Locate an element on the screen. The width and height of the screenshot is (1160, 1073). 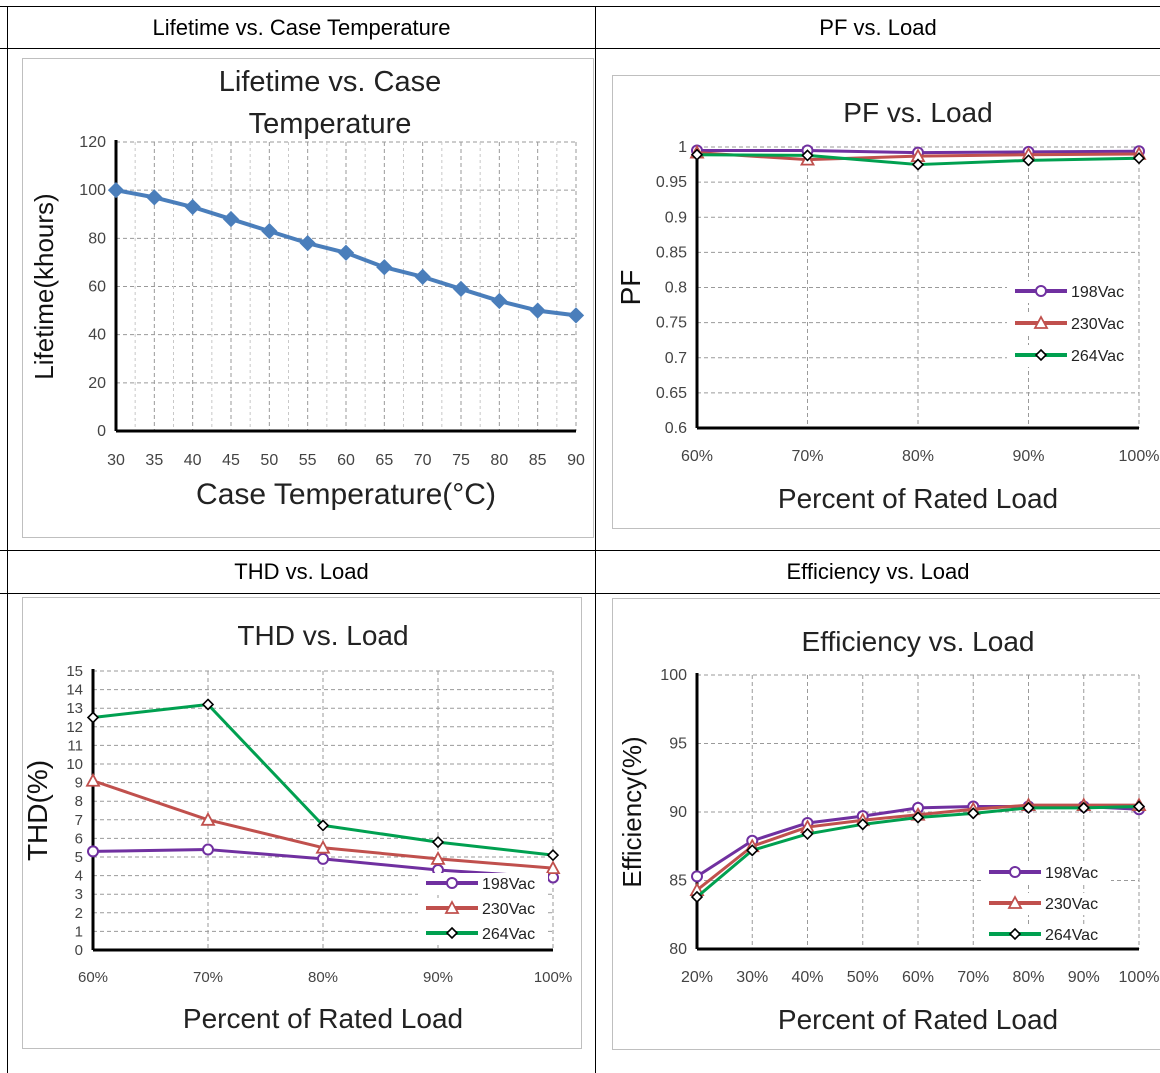
y-tick-label: 0.9 is located at coordinates (676, 217).